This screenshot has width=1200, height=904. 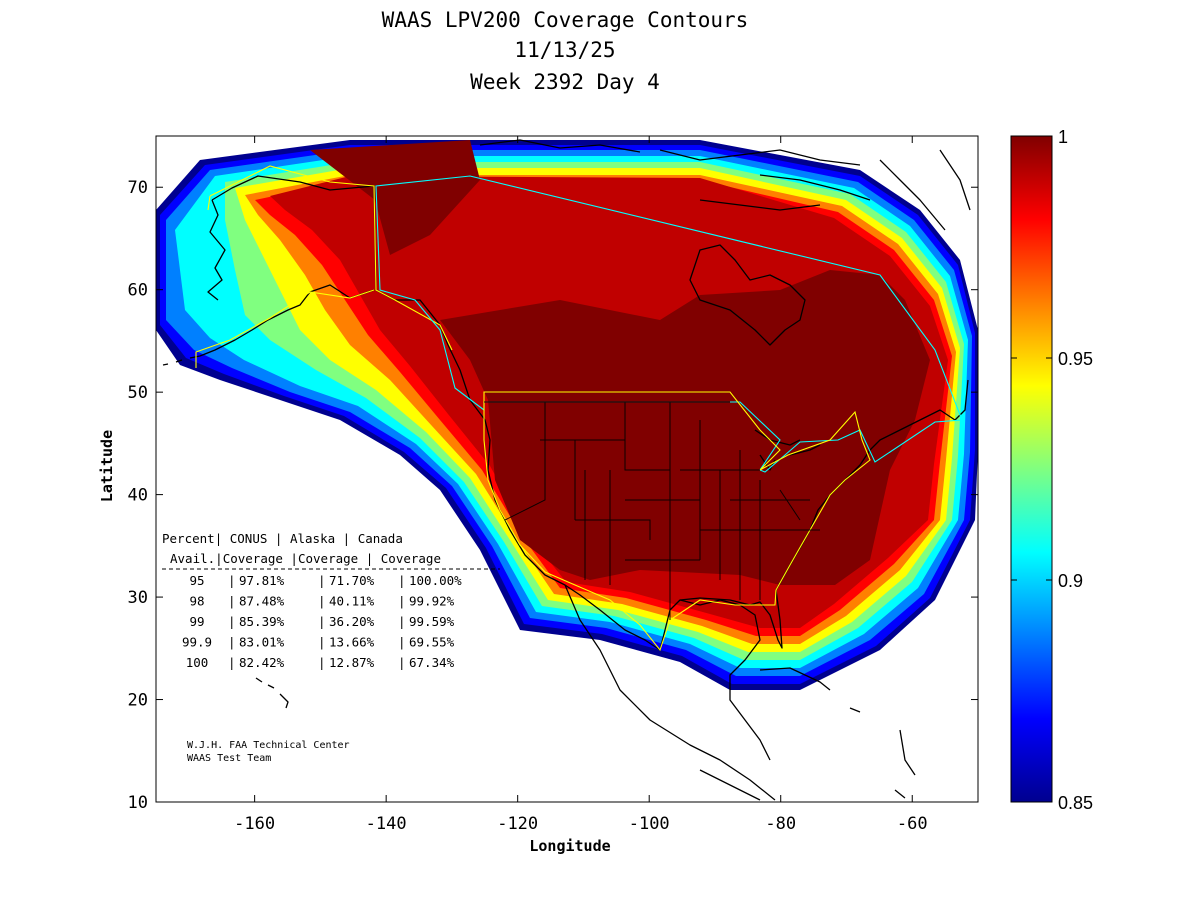 I want to click on arctic-islands, so click(x=725, y=185).